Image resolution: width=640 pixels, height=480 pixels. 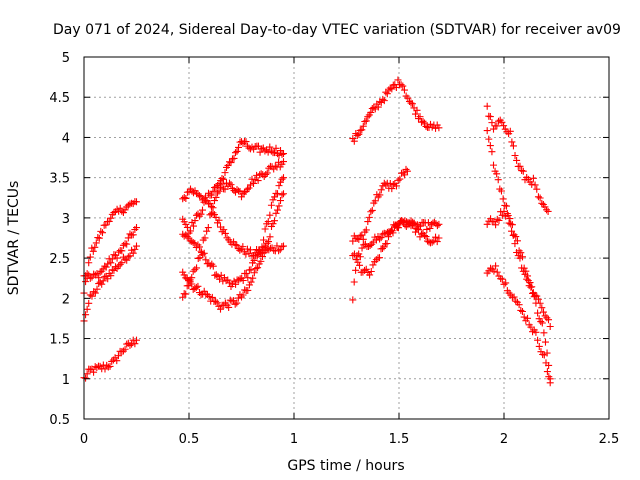 What do you see at coordinates (399, 439) in the screenshot?
I see `x-tick-label: 1.5` at bounding box center [399, 439].